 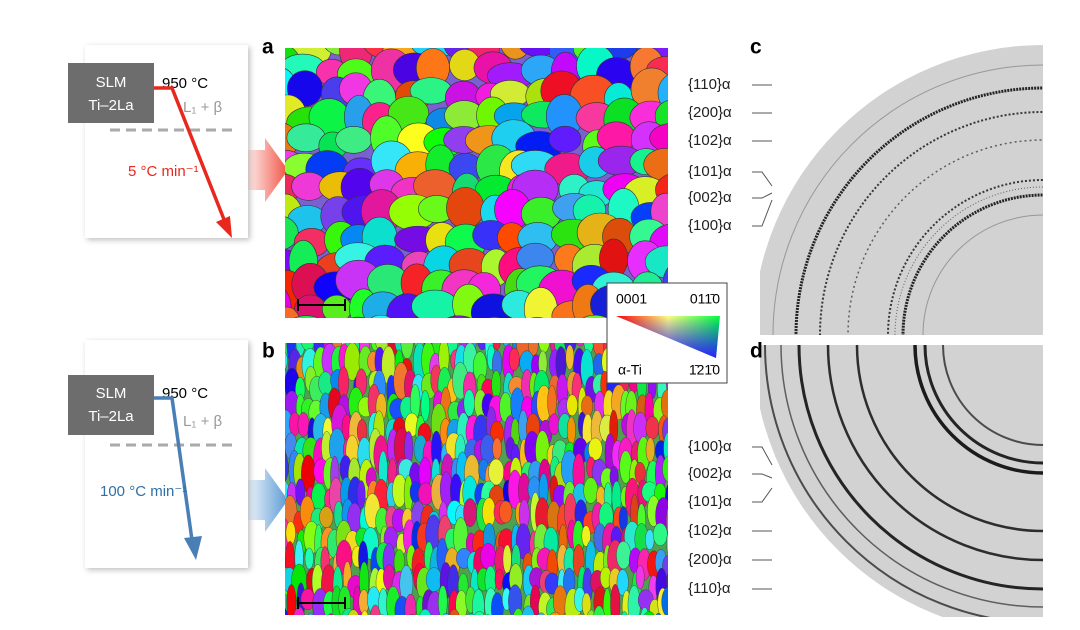 What do you see at coordinates (630, 370) in the screenshot?
I see `legend-phase: α-Ti` at bounding box center [630, 370].